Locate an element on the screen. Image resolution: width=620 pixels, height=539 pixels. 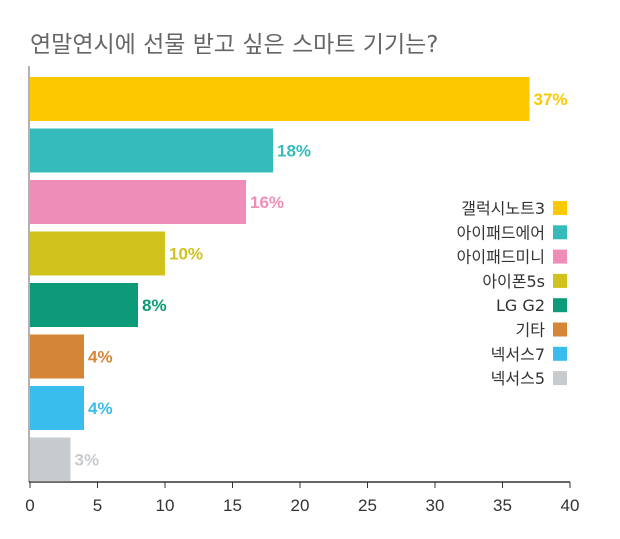
x-tick-label-10: 10 is located at coordinates (165, 505).